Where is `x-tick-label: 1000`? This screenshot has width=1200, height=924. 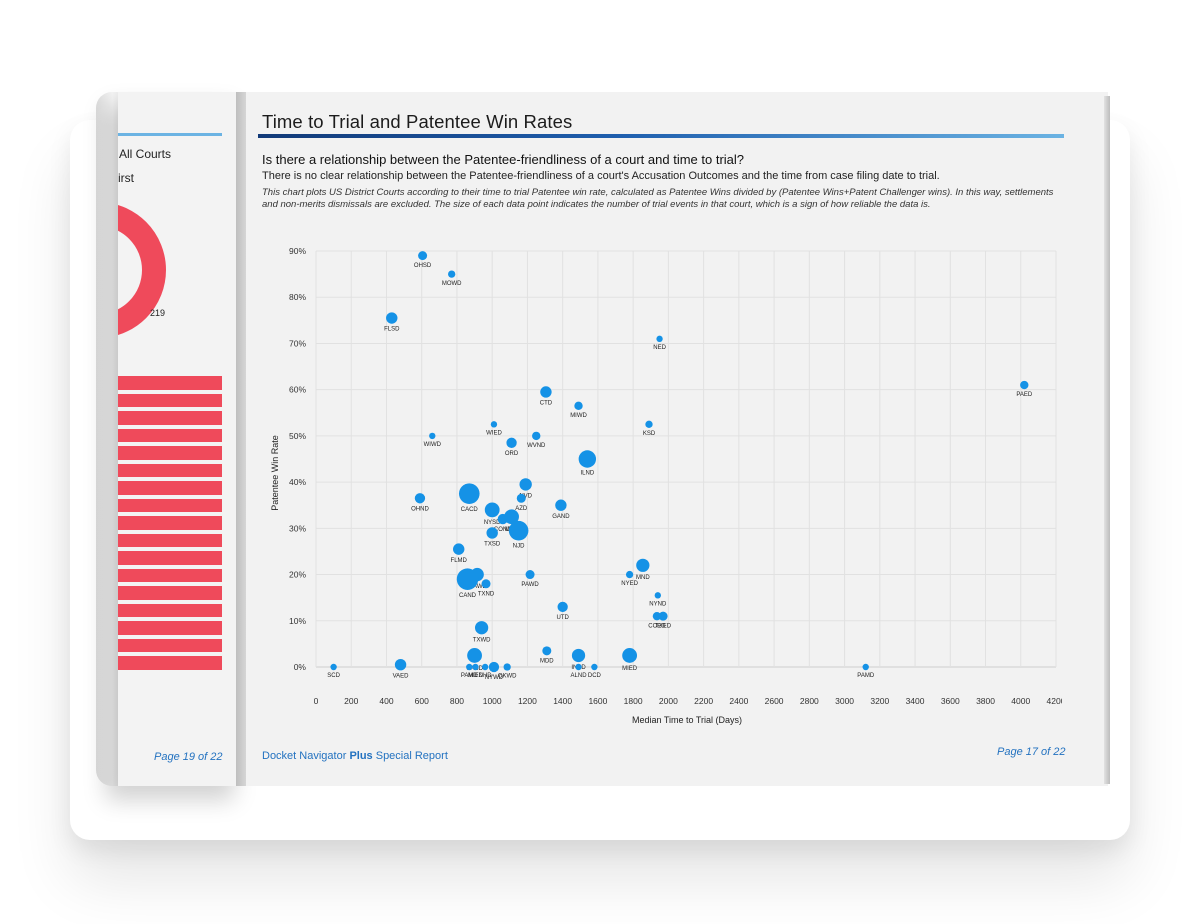 x-tick-label: 1000 is located at coordinates (492, 701).